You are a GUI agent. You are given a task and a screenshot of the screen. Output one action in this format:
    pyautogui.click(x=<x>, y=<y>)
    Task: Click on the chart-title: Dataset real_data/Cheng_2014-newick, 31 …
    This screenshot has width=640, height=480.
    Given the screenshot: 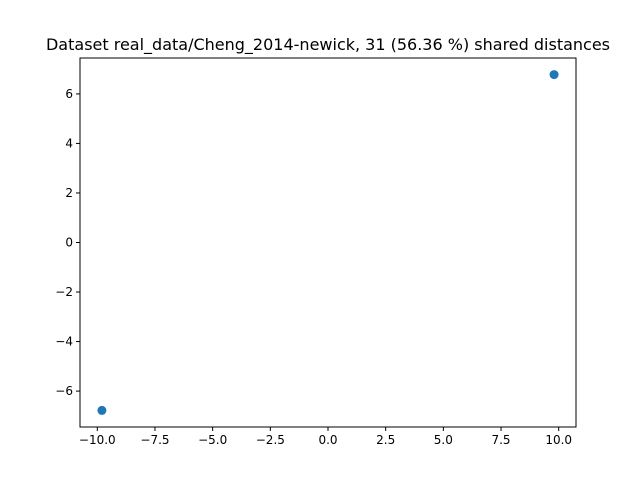 What is the action you would take?
    pyautogui.click(x=328, y=45)
    